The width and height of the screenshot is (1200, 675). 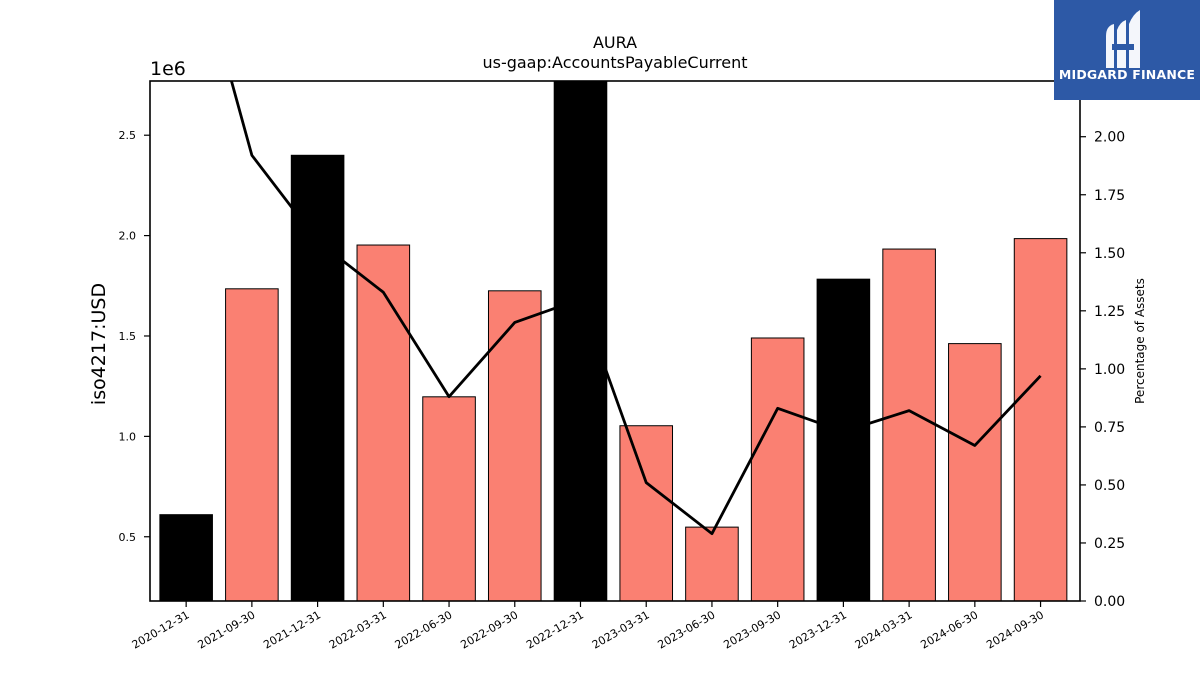 What do you see at coordinates (128, 436) in the screenshot?
I see `y-tick-label: 1.0` at bounding box center [128, 436].